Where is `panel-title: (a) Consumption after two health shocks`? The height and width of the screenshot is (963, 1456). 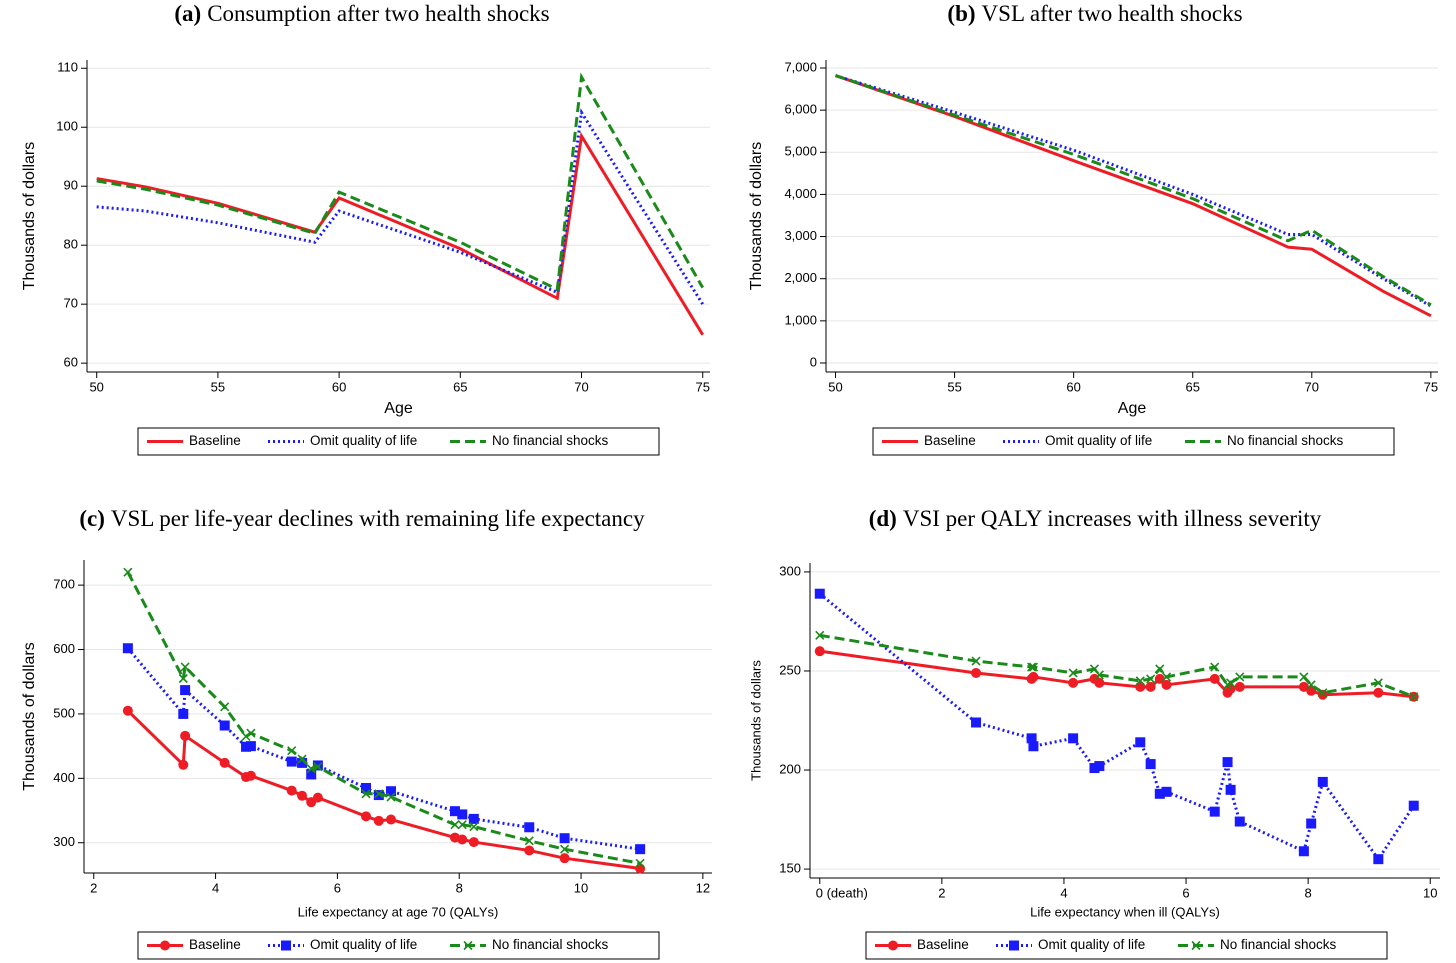
panel-title: (a) Consumption after two health shocks is located at coordinates (361, 13).